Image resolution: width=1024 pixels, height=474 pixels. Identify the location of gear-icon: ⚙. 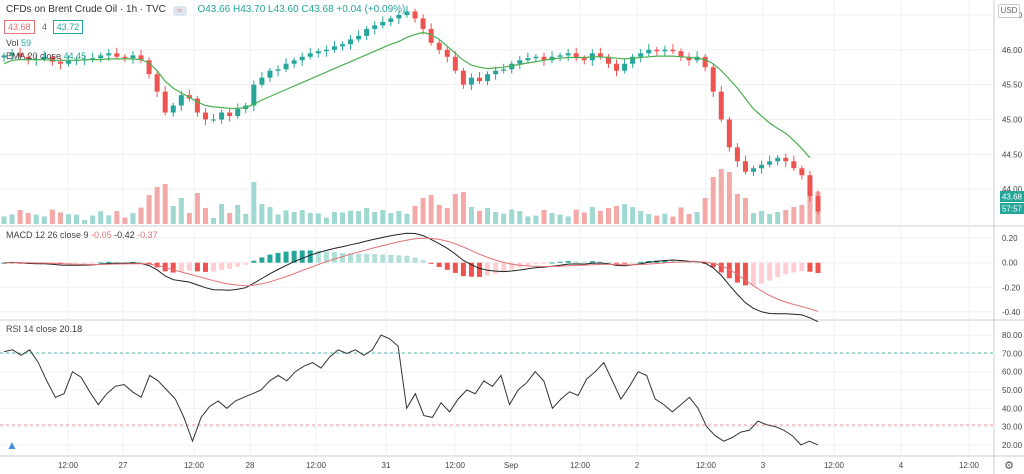
(1009, 466).